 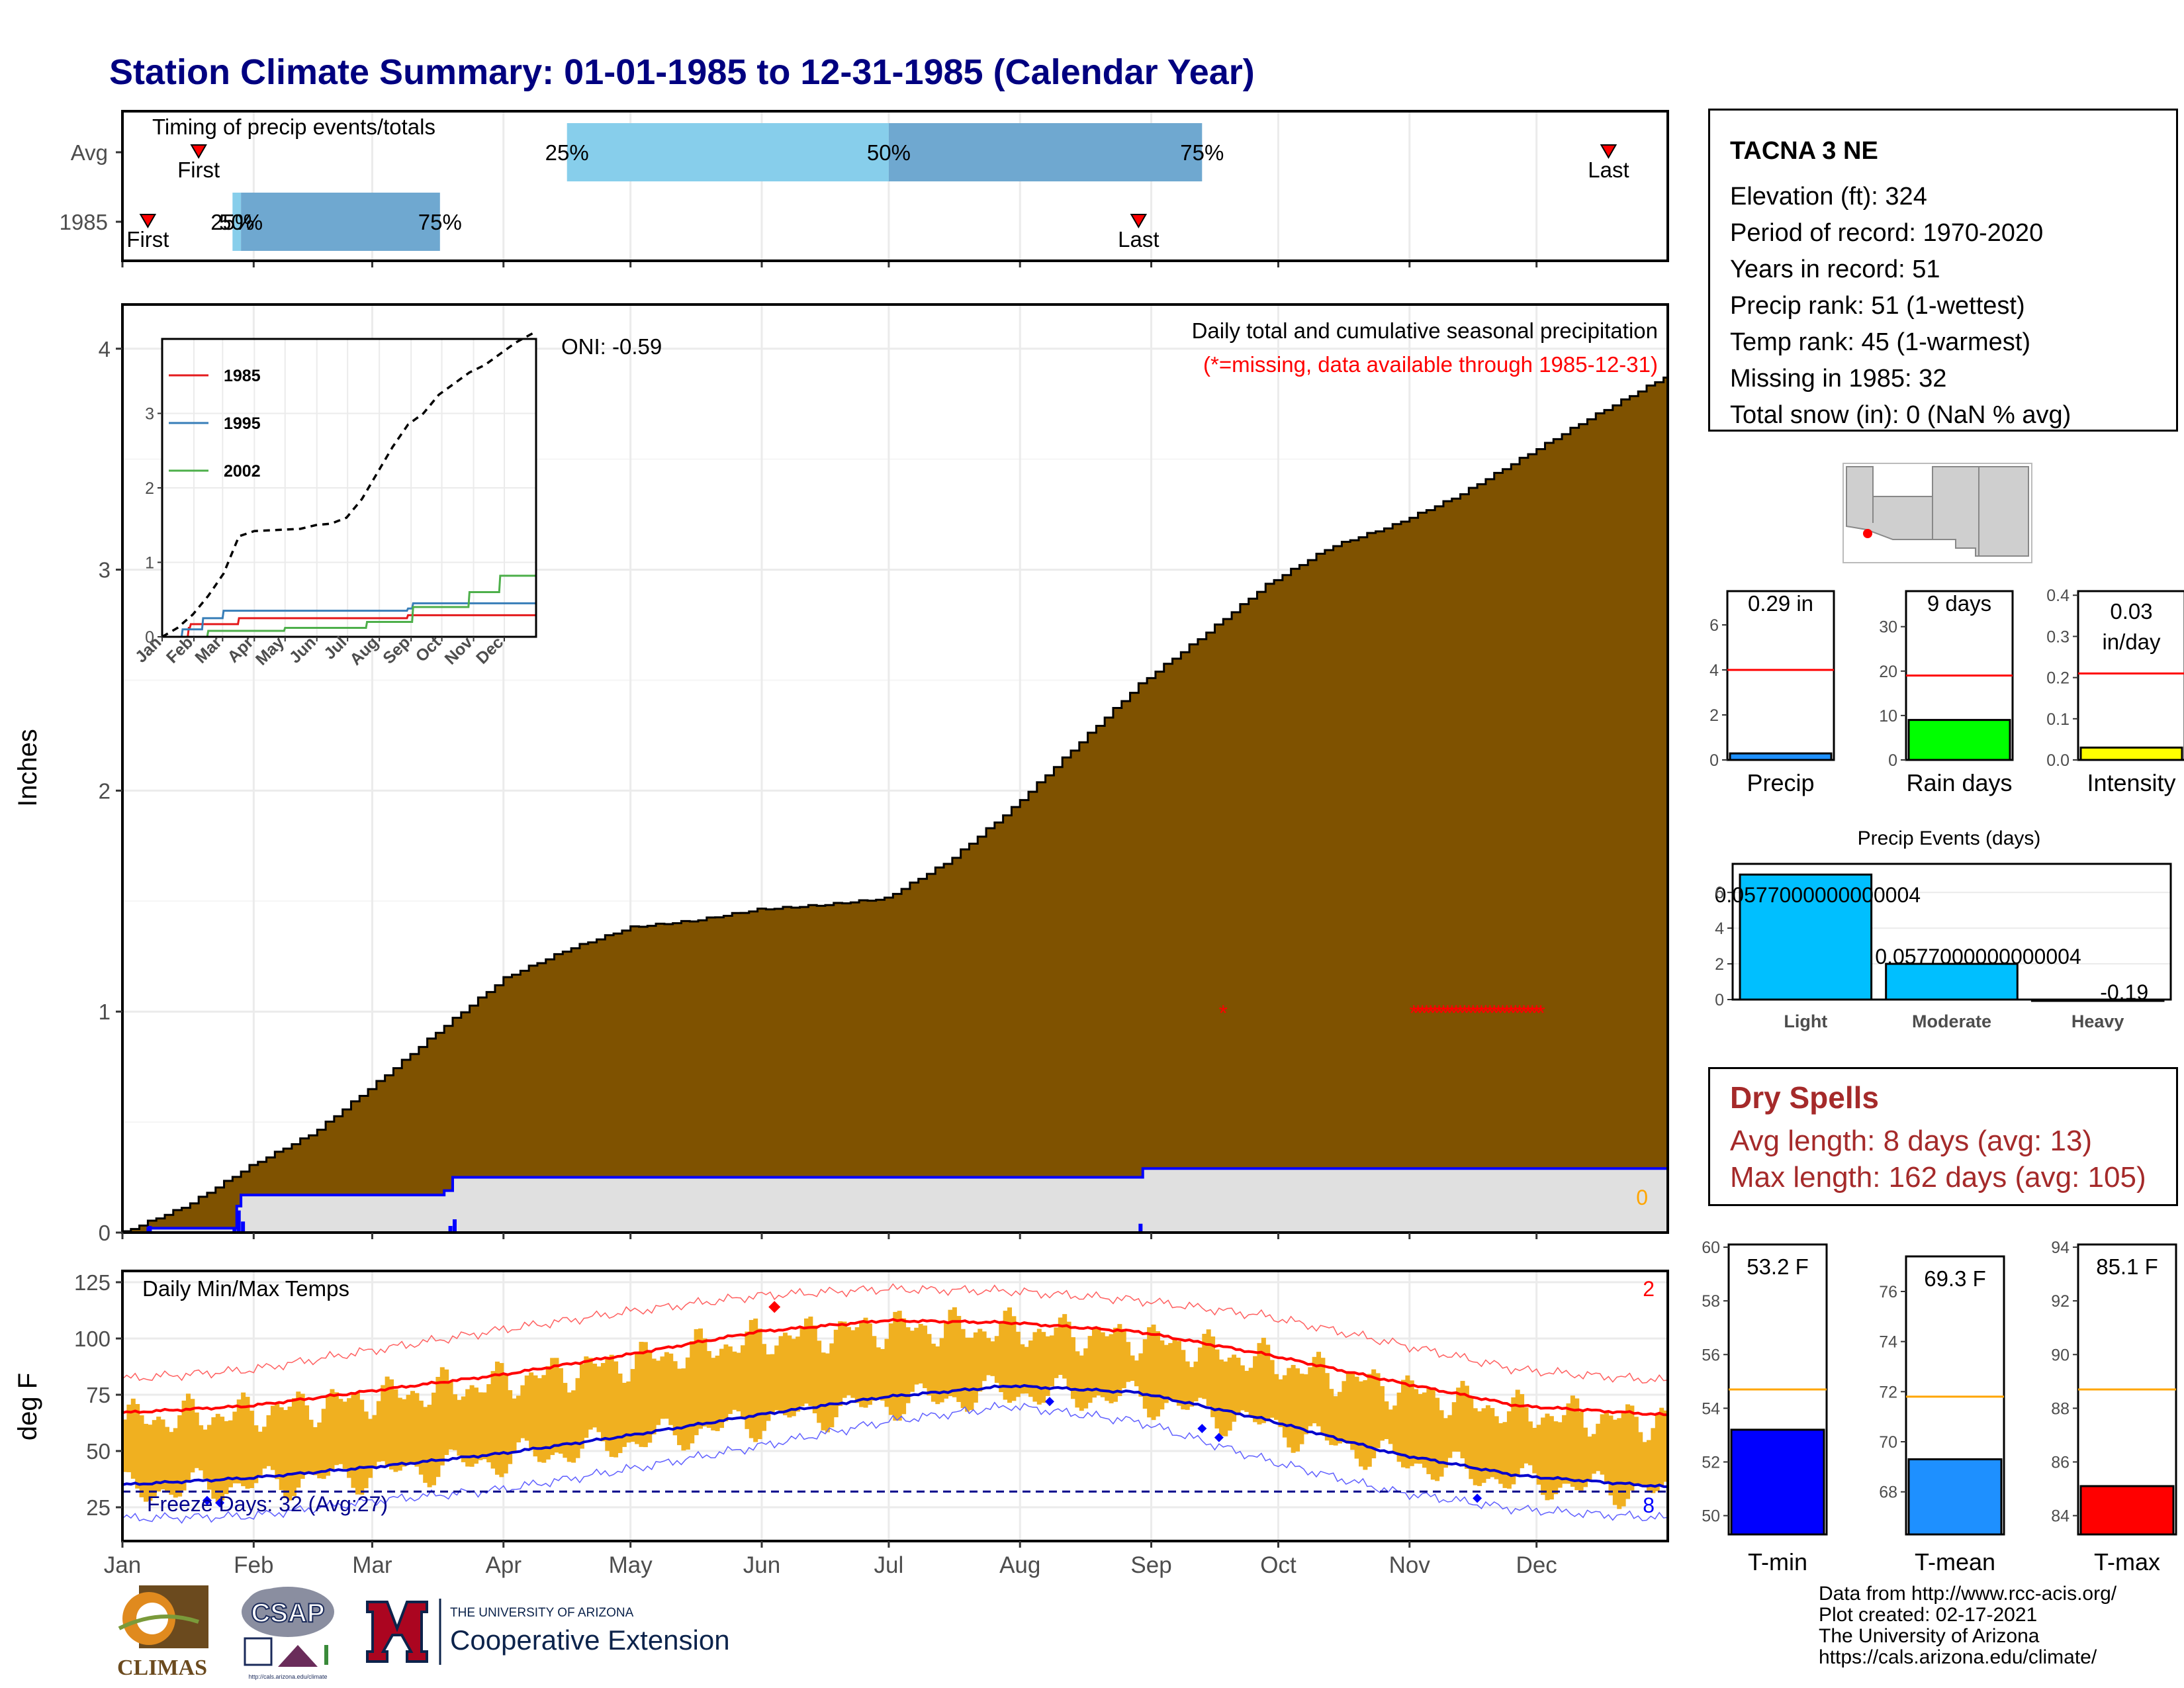 I want to click on csap-logo: CSAP http://cals.arizona.edu/climate, so click(x=288, y=1633).